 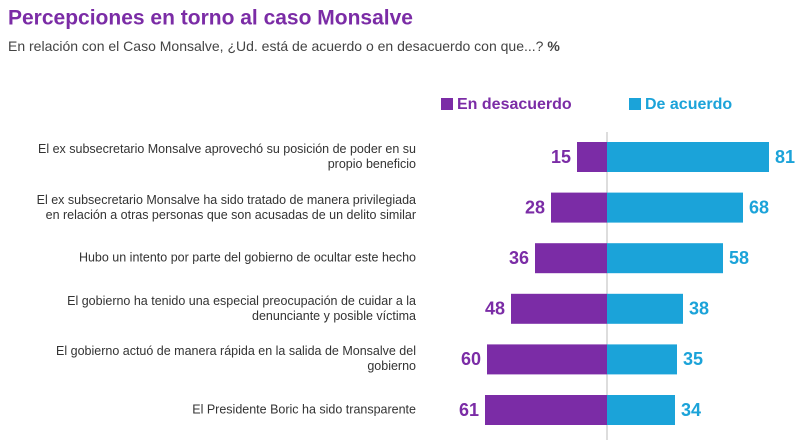 What do you see at coordinates (693, 359) in the screenshot?
I see `value-label: 35` at bounding box center [693, 359].